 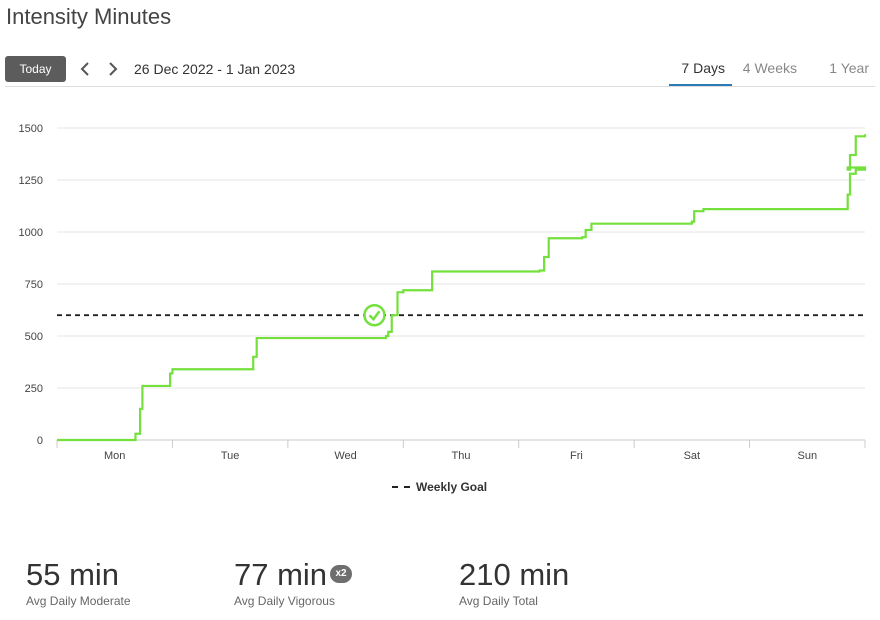 I want to click on stat-label: Avg Daily Moderate, so click(x=78, y=601).